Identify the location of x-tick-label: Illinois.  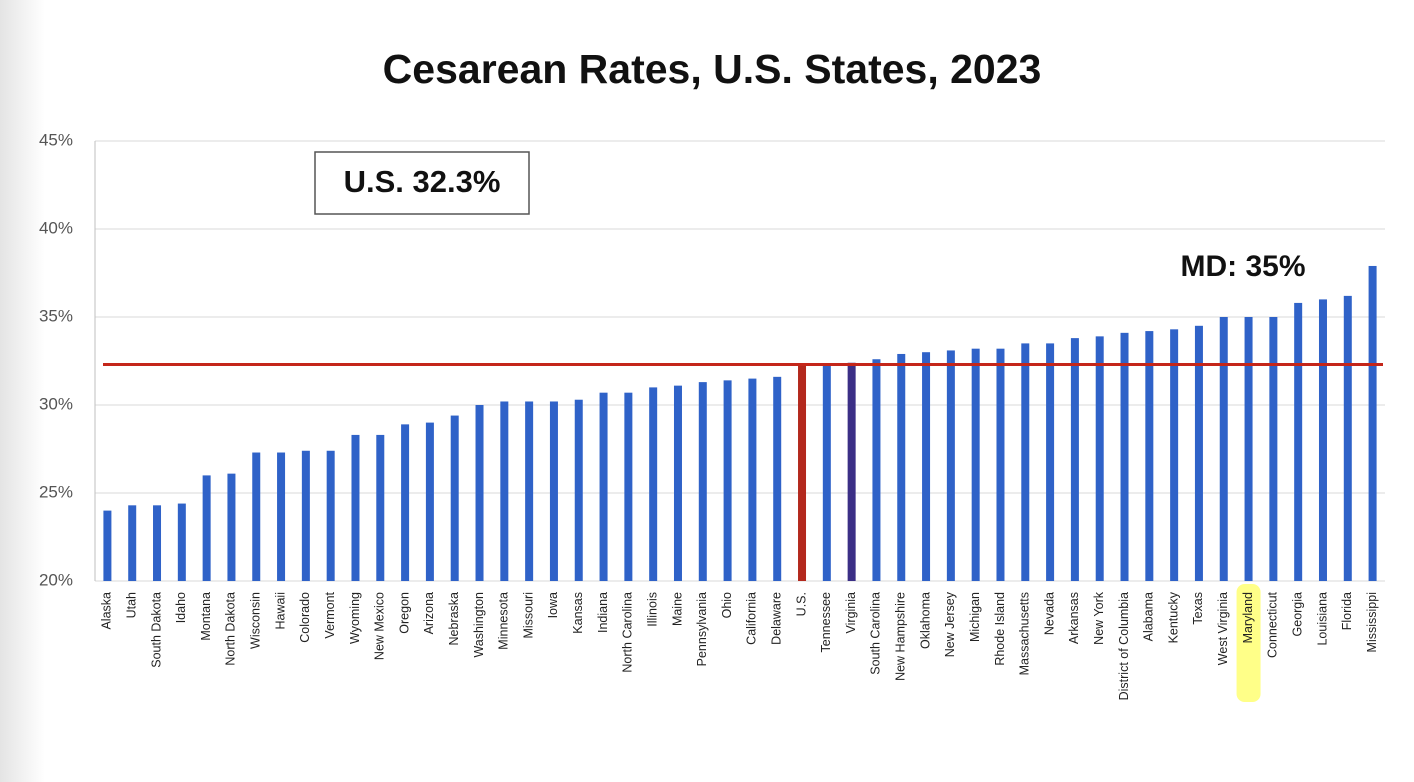
(652, 609).